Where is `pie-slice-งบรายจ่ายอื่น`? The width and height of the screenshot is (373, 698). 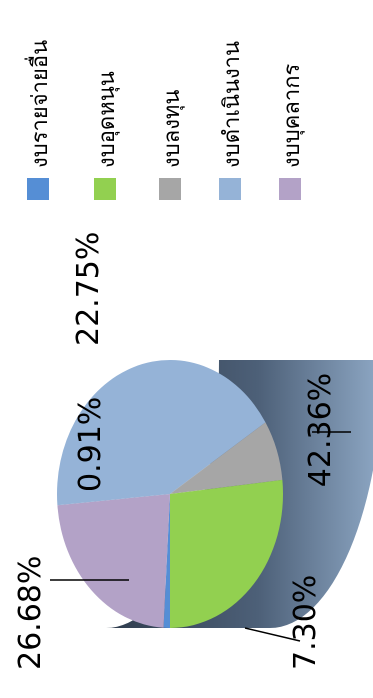 pie-slice-งบรายจ่ายอื่น is located at coordinates (166, 561).